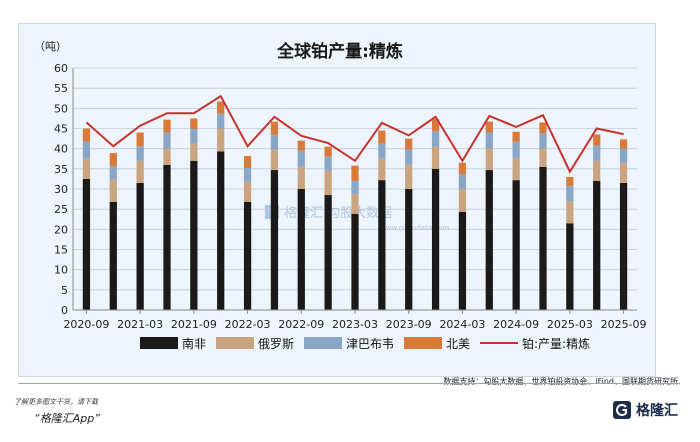 The height and width of the screenshot is (442, 700). Describe the element at coordinates (86, 324) in the screenshot. I see `x-tick-label: 2020-09` at that location.